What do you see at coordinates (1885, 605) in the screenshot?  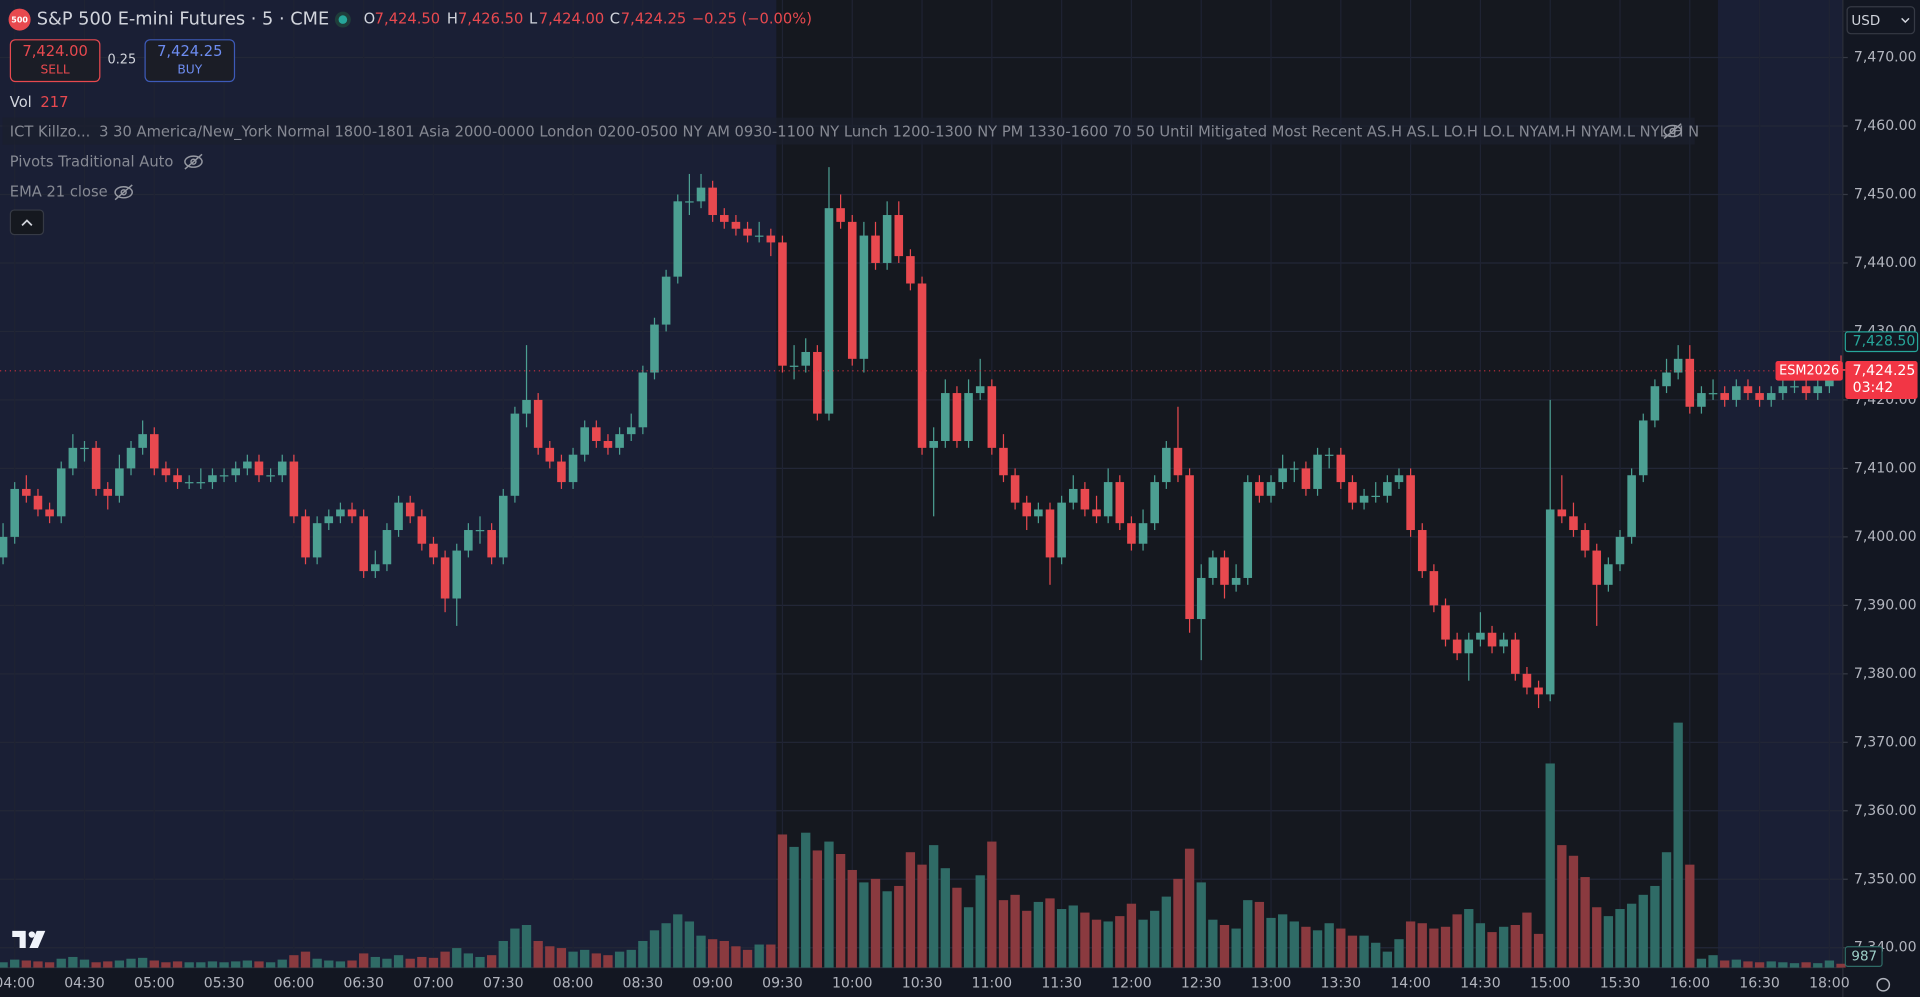 I see `y-tick-label: 7,390.00` at bounding box center [1885, 605].